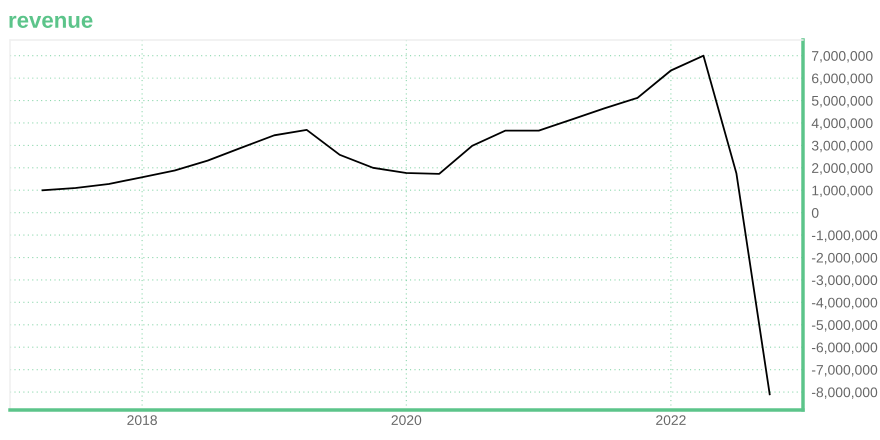  What do you see at coordinates (845, 258) in the screenshot?
I see `y-tick-label: -2,000,000` at bounding box center [845, 258].